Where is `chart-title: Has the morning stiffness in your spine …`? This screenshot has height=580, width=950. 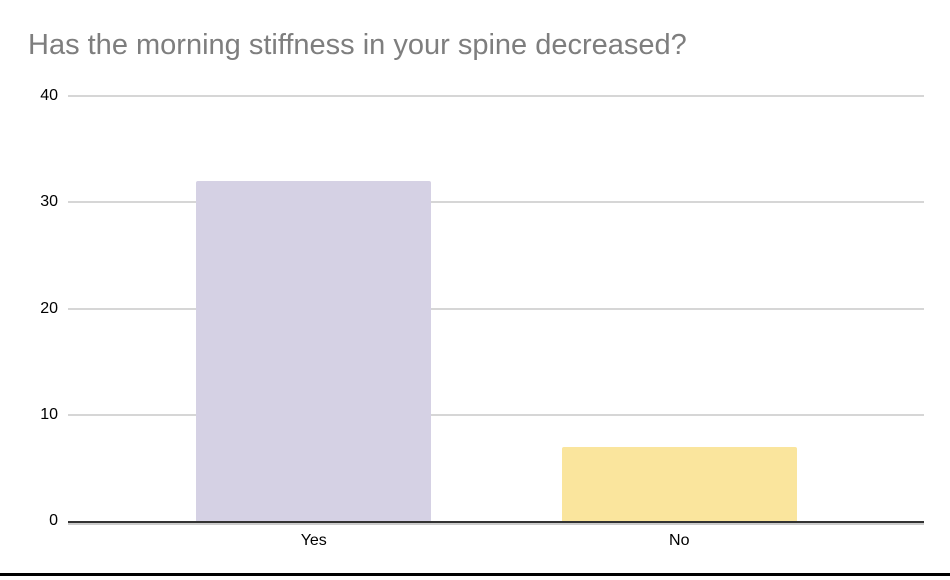
chart-title: Has the morning stiffness in your spine … is located at coordinates (357, 45).